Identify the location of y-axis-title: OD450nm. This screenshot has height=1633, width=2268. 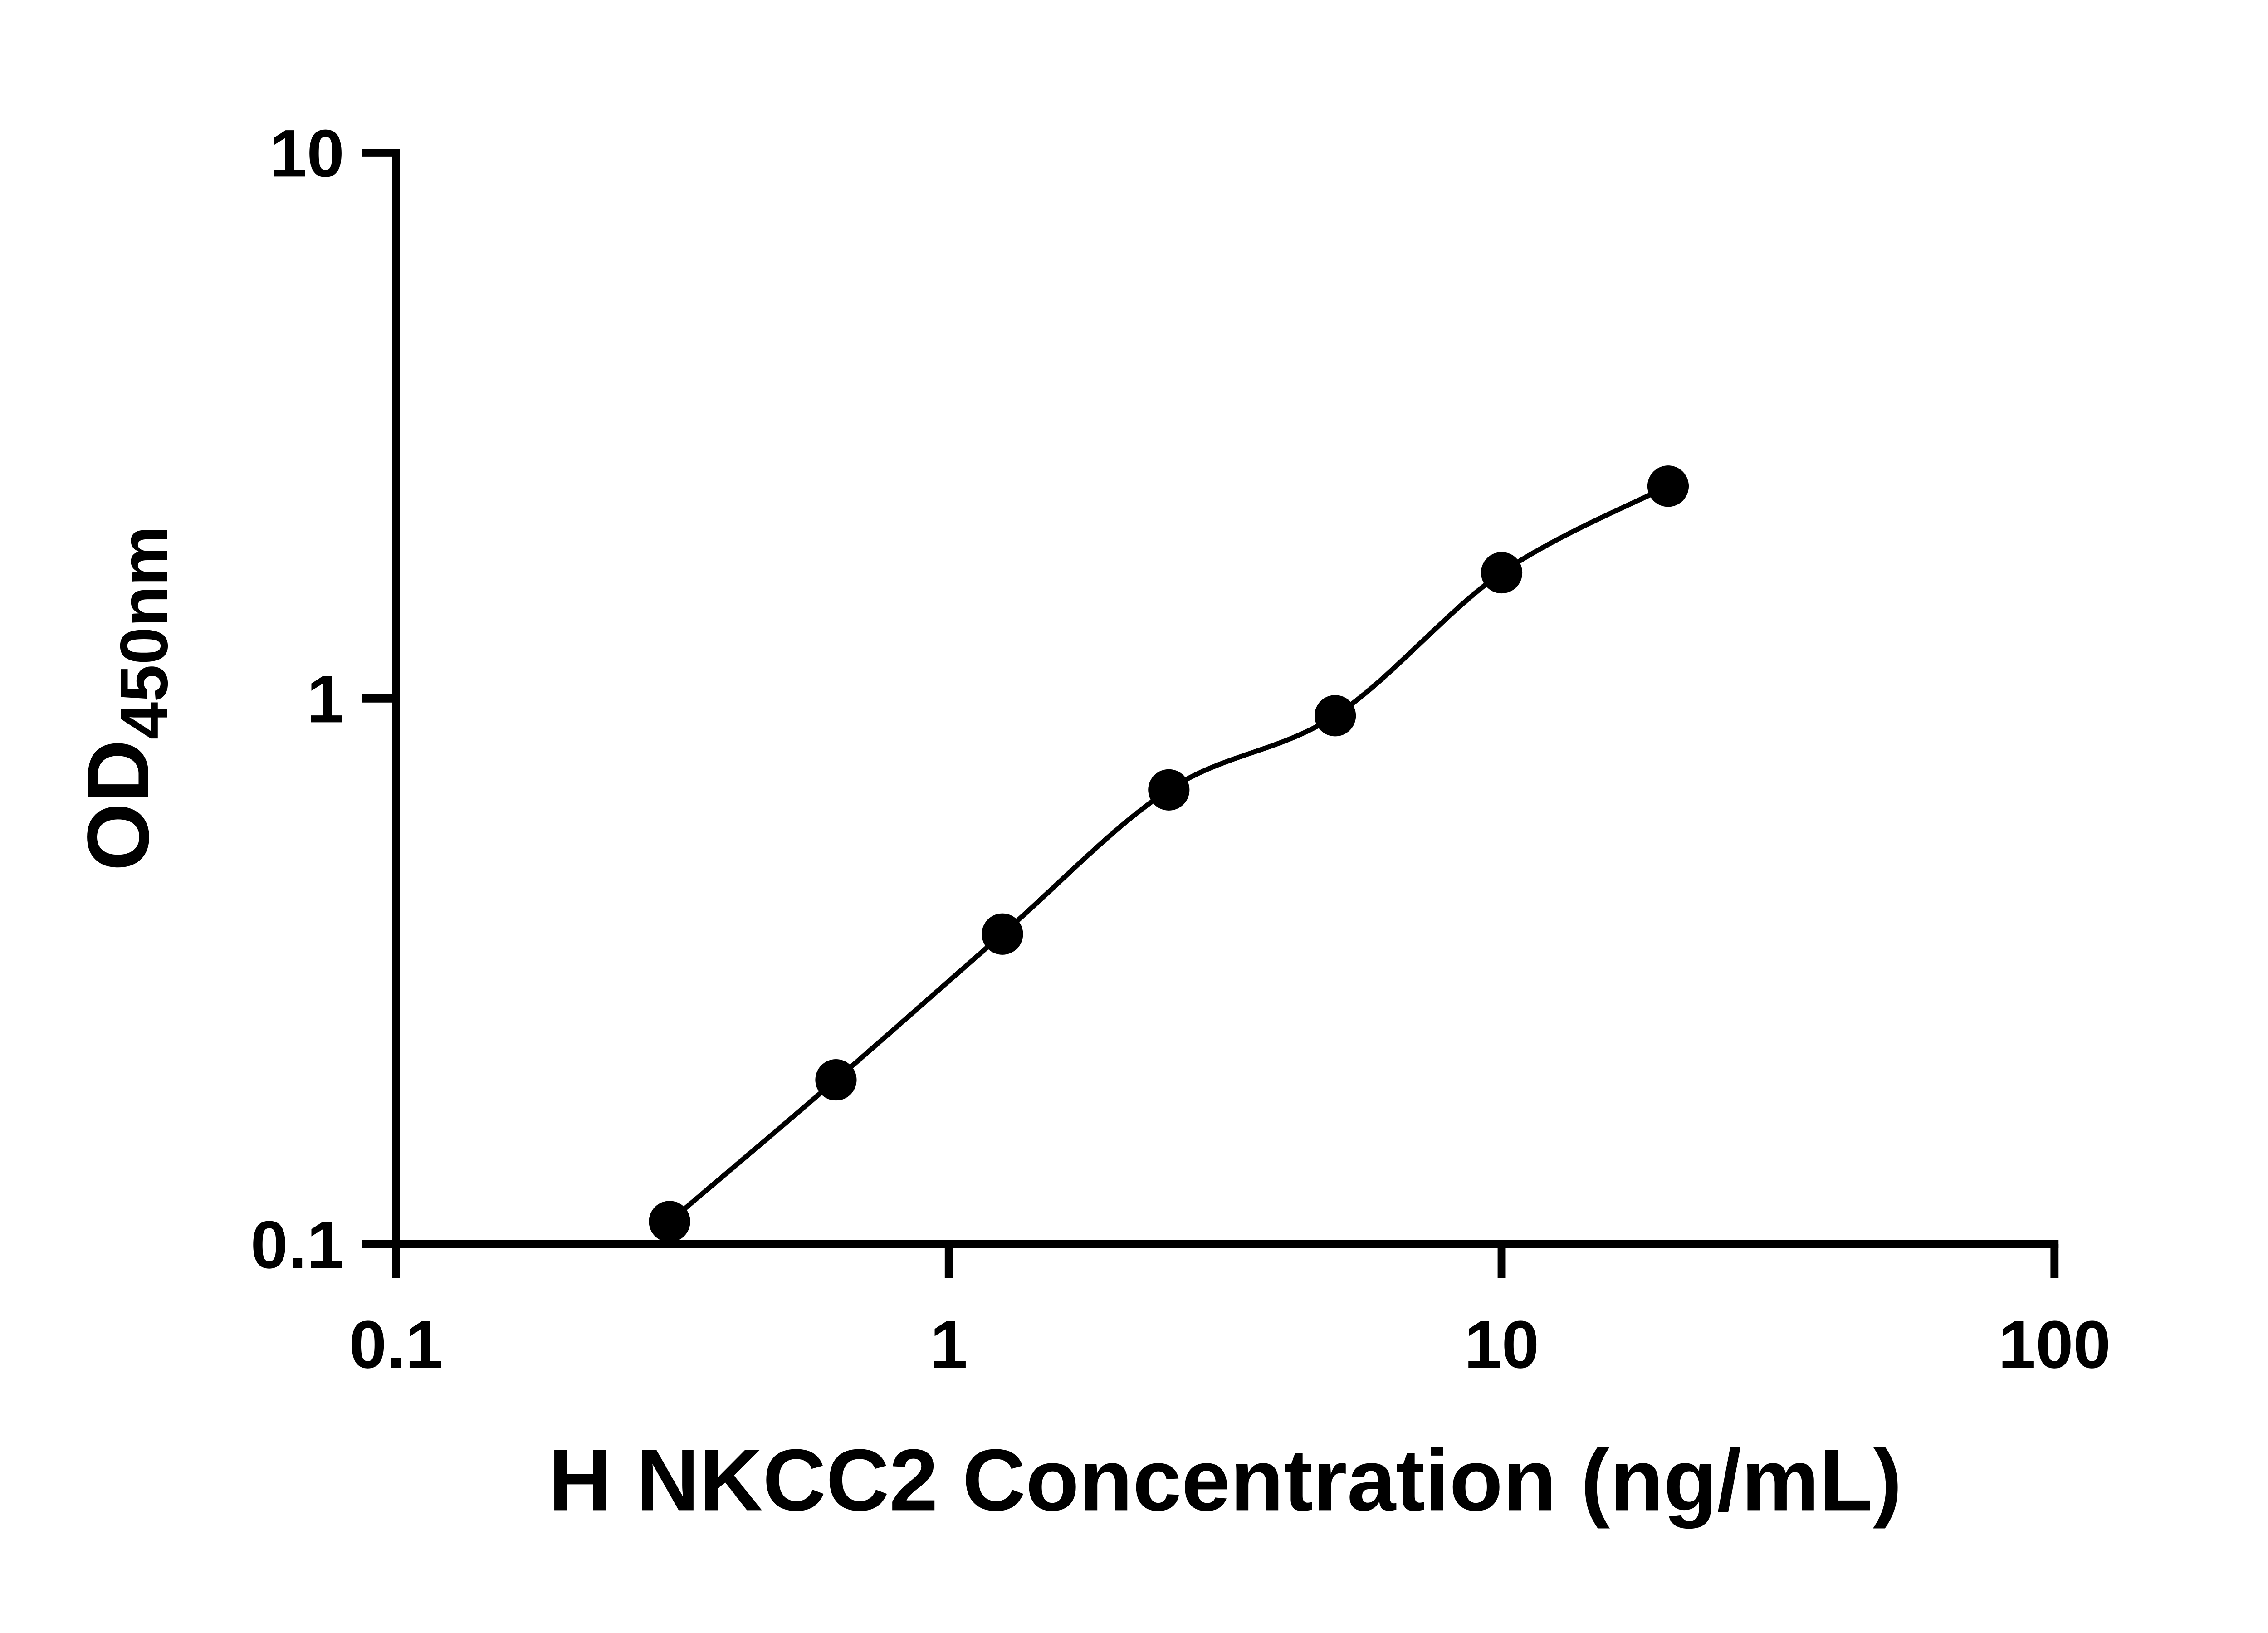
(126, 698).